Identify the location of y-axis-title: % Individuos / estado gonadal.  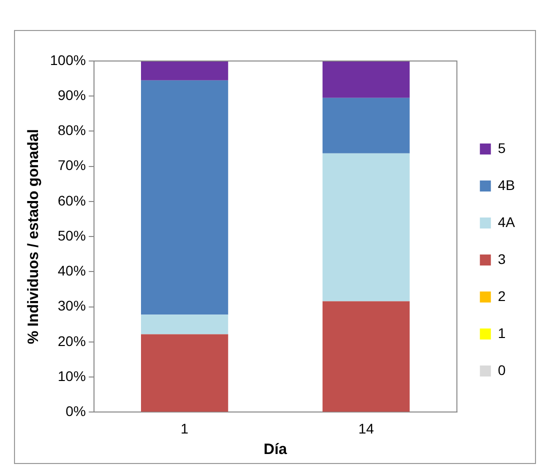
(33, 236).